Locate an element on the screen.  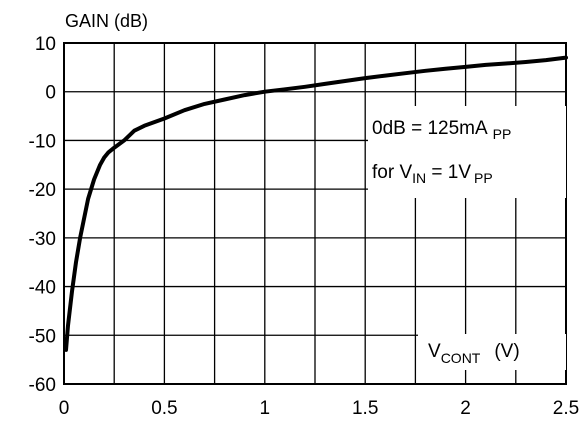
y-tick-labels: 10 0 -10 -20 -30 -40 -50 -60 is located at coordinates (42, 215).